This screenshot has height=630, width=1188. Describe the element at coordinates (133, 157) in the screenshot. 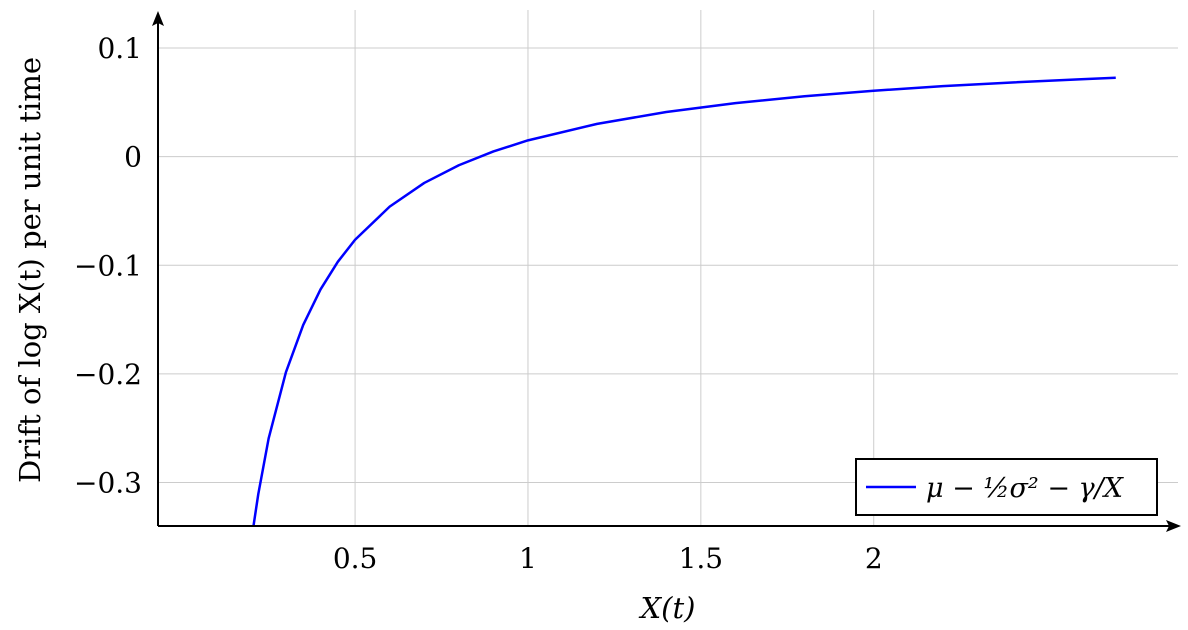

I see `y-tick-label: 0` at that location.